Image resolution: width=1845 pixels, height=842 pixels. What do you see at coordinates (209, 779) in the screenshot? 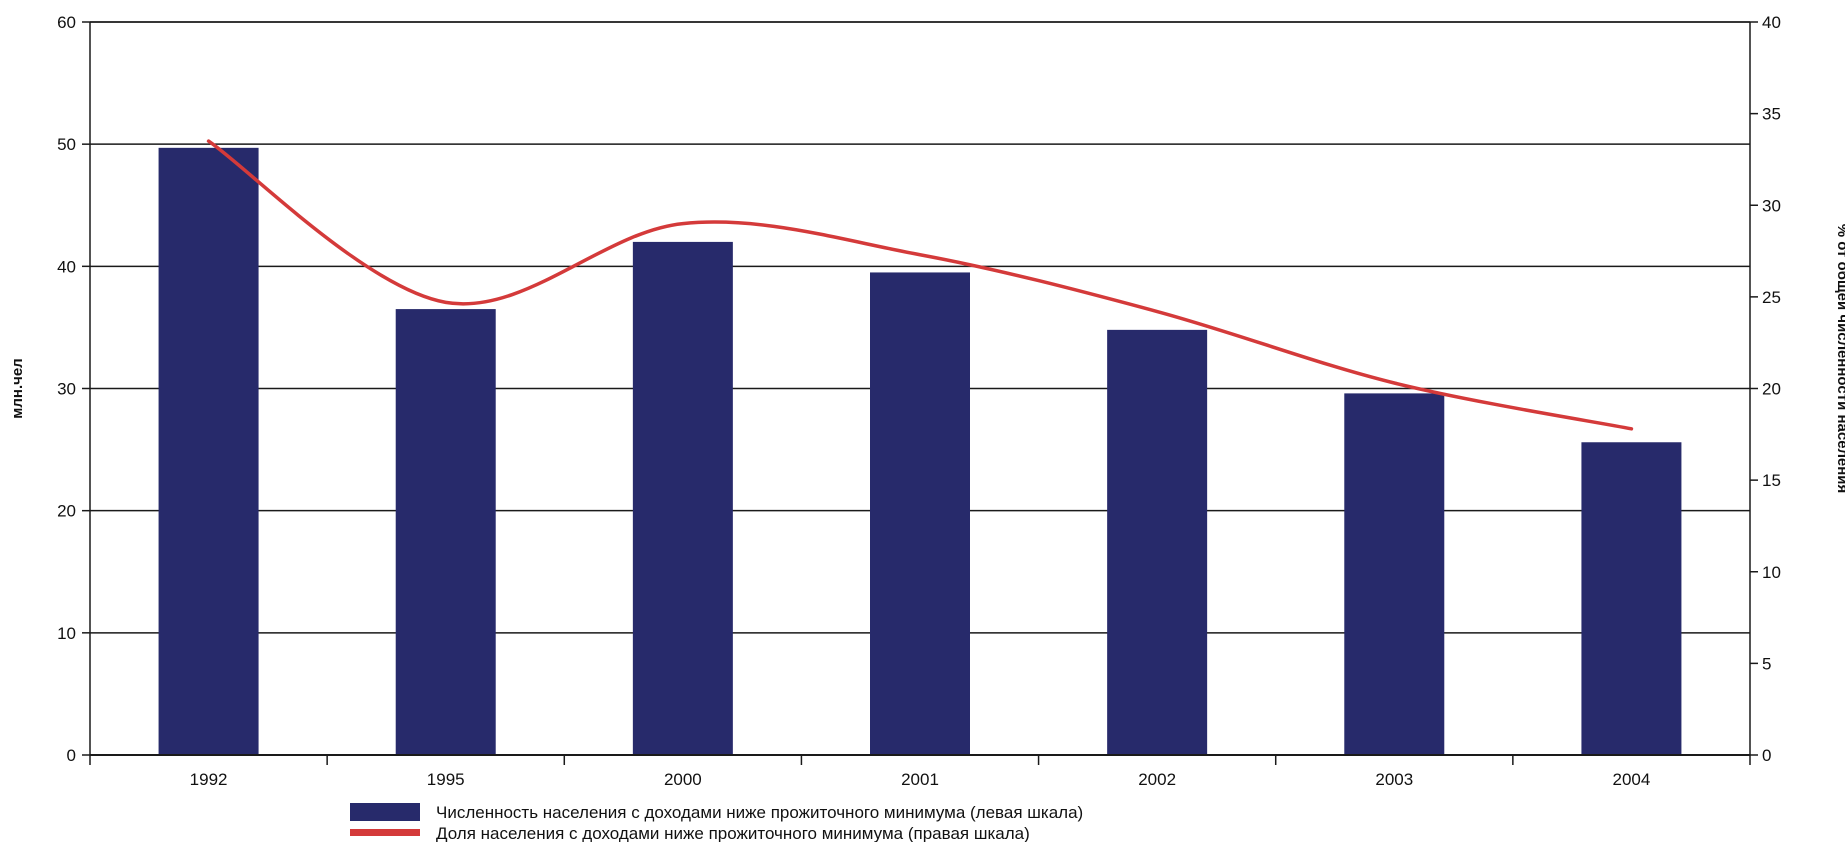
I see `x-tick-label: 1992` at bounding box center [209, 779].